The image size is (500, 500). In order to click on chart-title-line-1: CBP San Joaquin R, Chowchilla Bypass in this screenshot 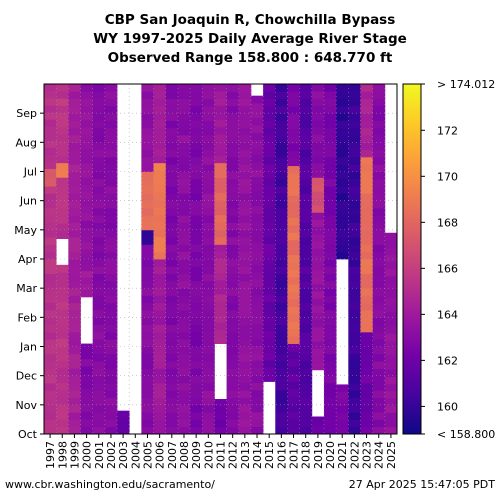, I will do `click(250, 20)`.